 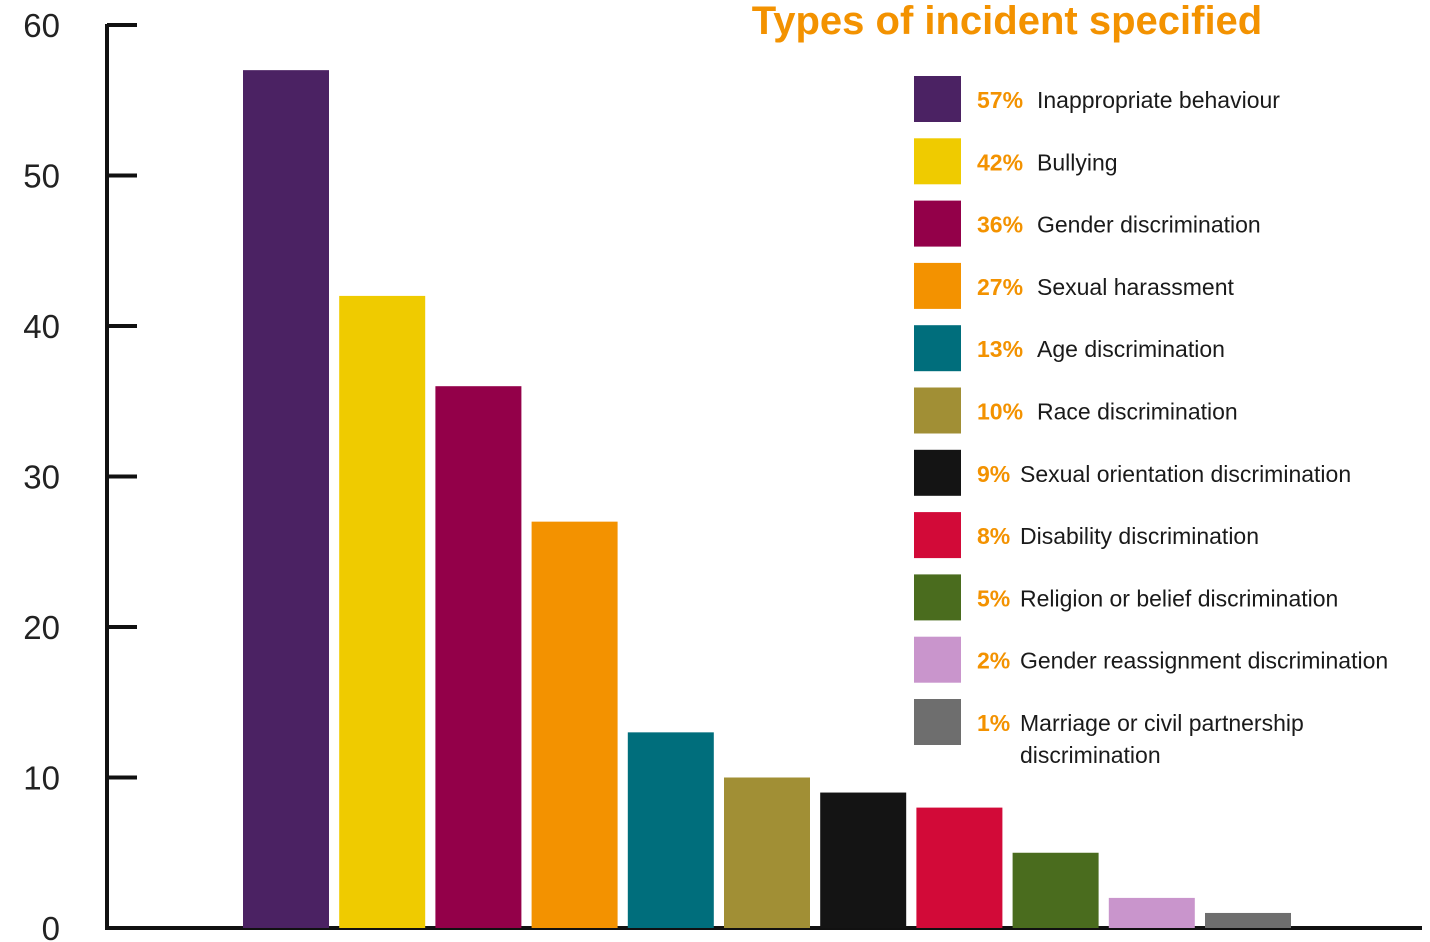 I want to click on bar-gender-discrimination, so click(x=478, y=657).